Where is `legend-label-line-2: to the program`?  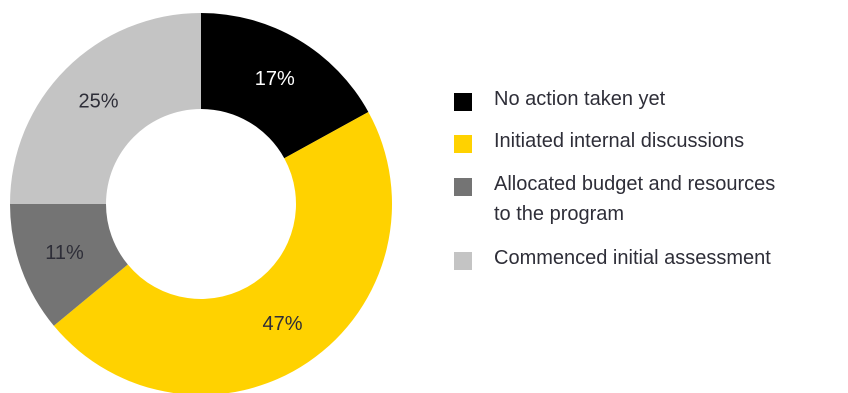
legend-label-line-2: to the program is located at coordinates (559, 214).